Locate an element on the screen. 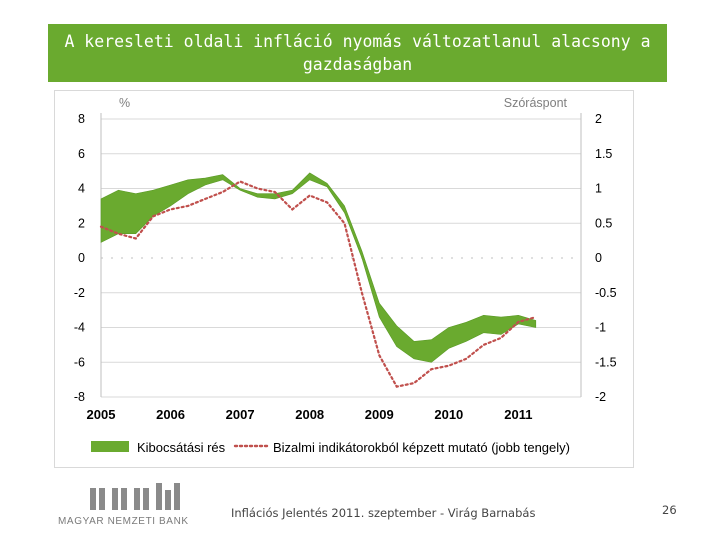 This screenshot has height=540, width=720. right-unit-label: Szóráspont is located at coordinates (536, 103).